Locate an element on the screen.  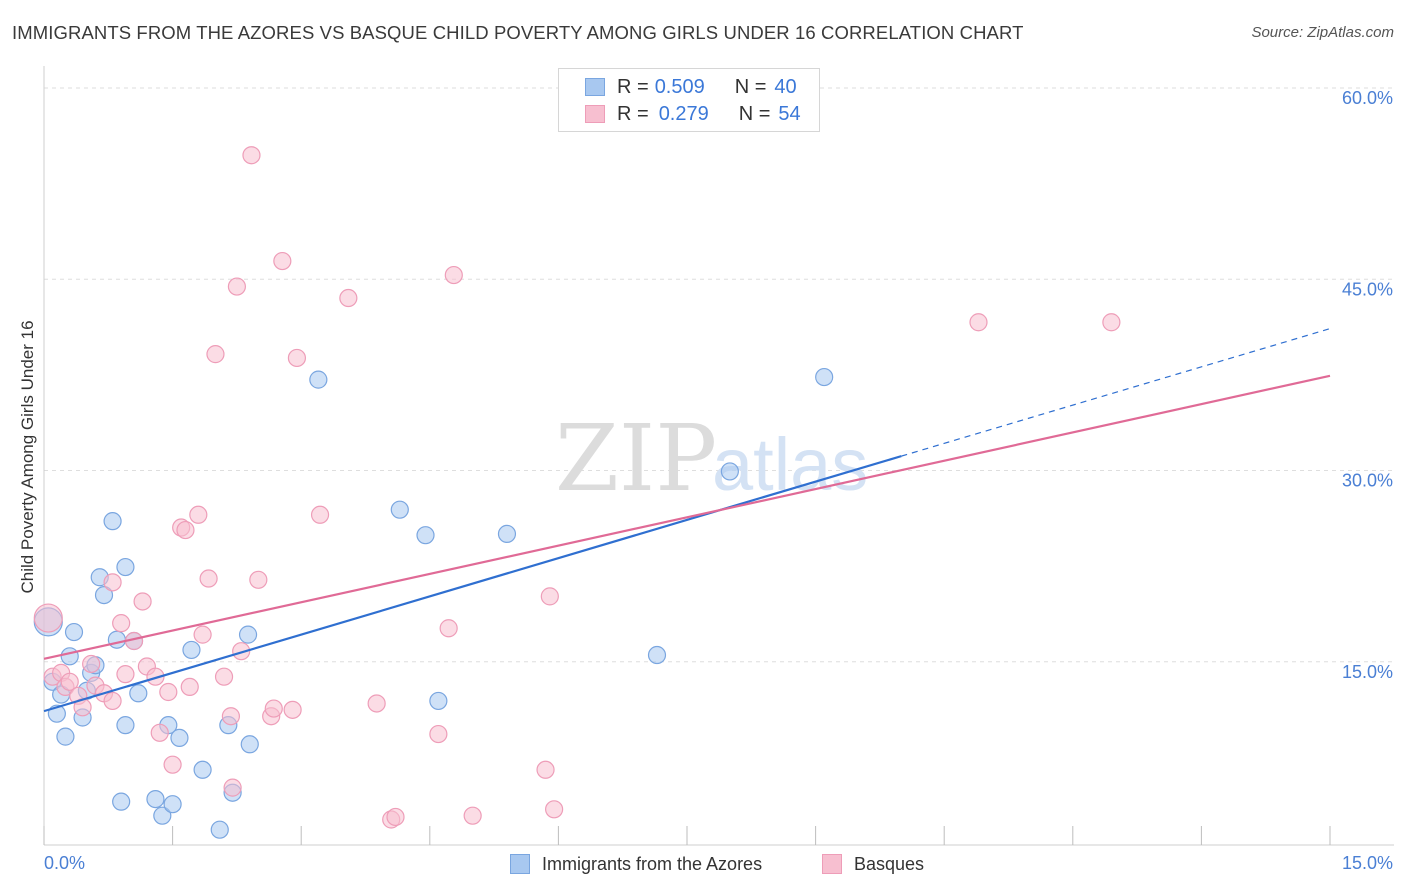
y-tick-label: 45.0% is located at coordinates (1367, 289).